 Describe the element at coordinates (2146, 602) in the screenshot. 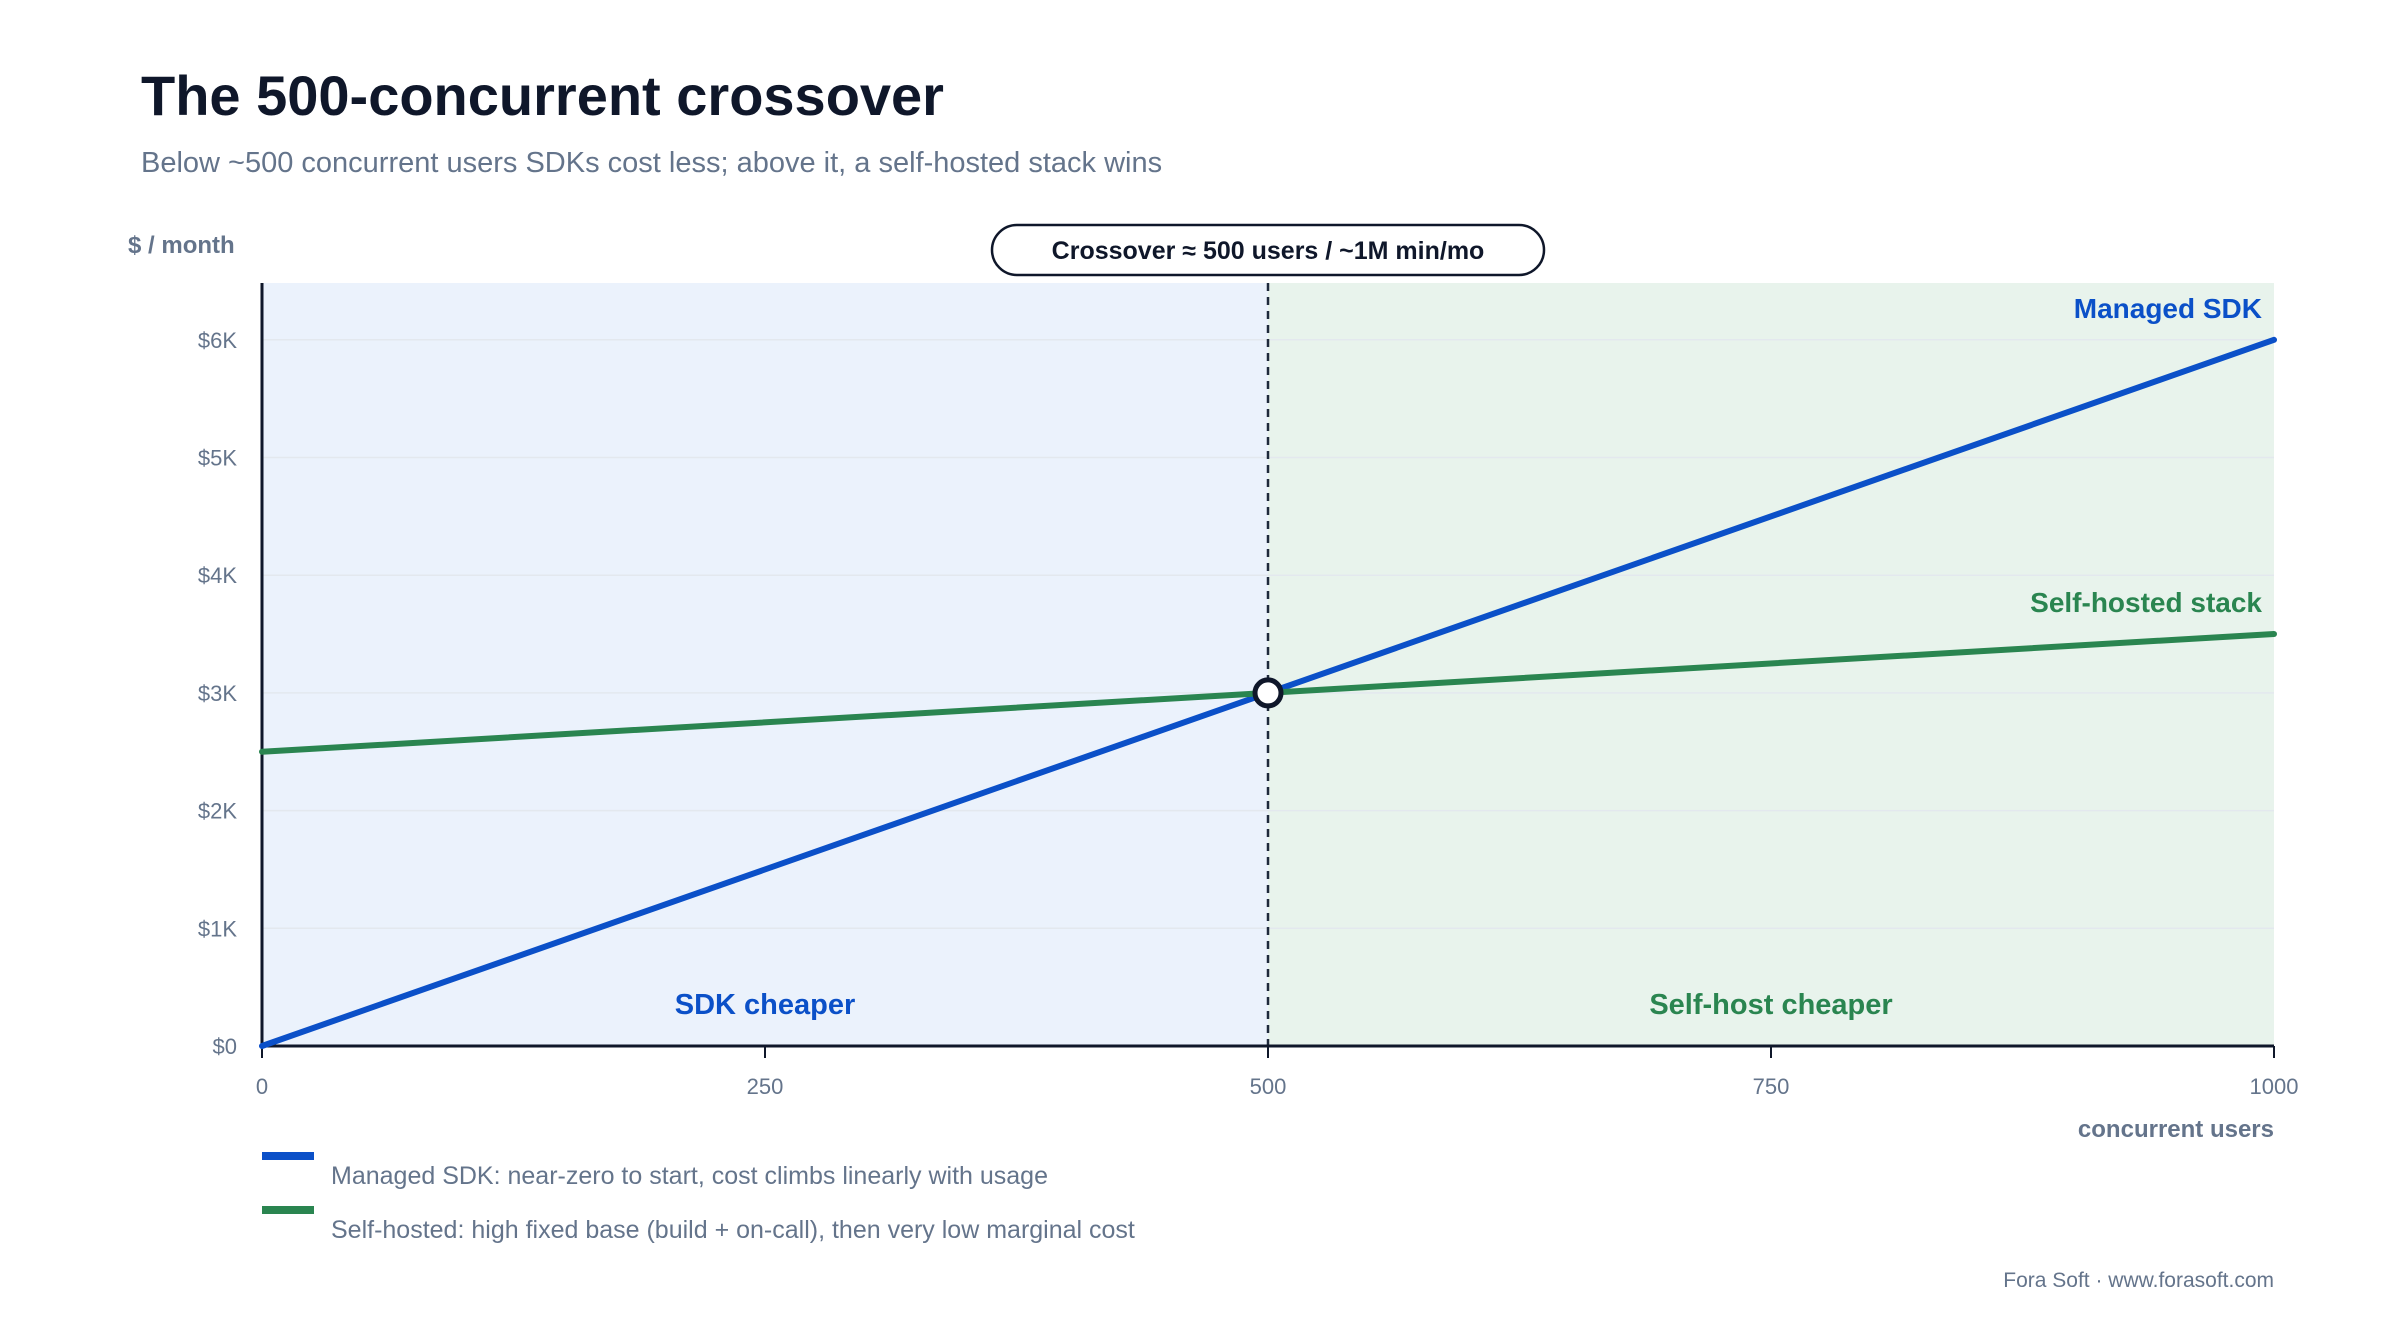

I see `series-label: Self-hosted stack` at that location.